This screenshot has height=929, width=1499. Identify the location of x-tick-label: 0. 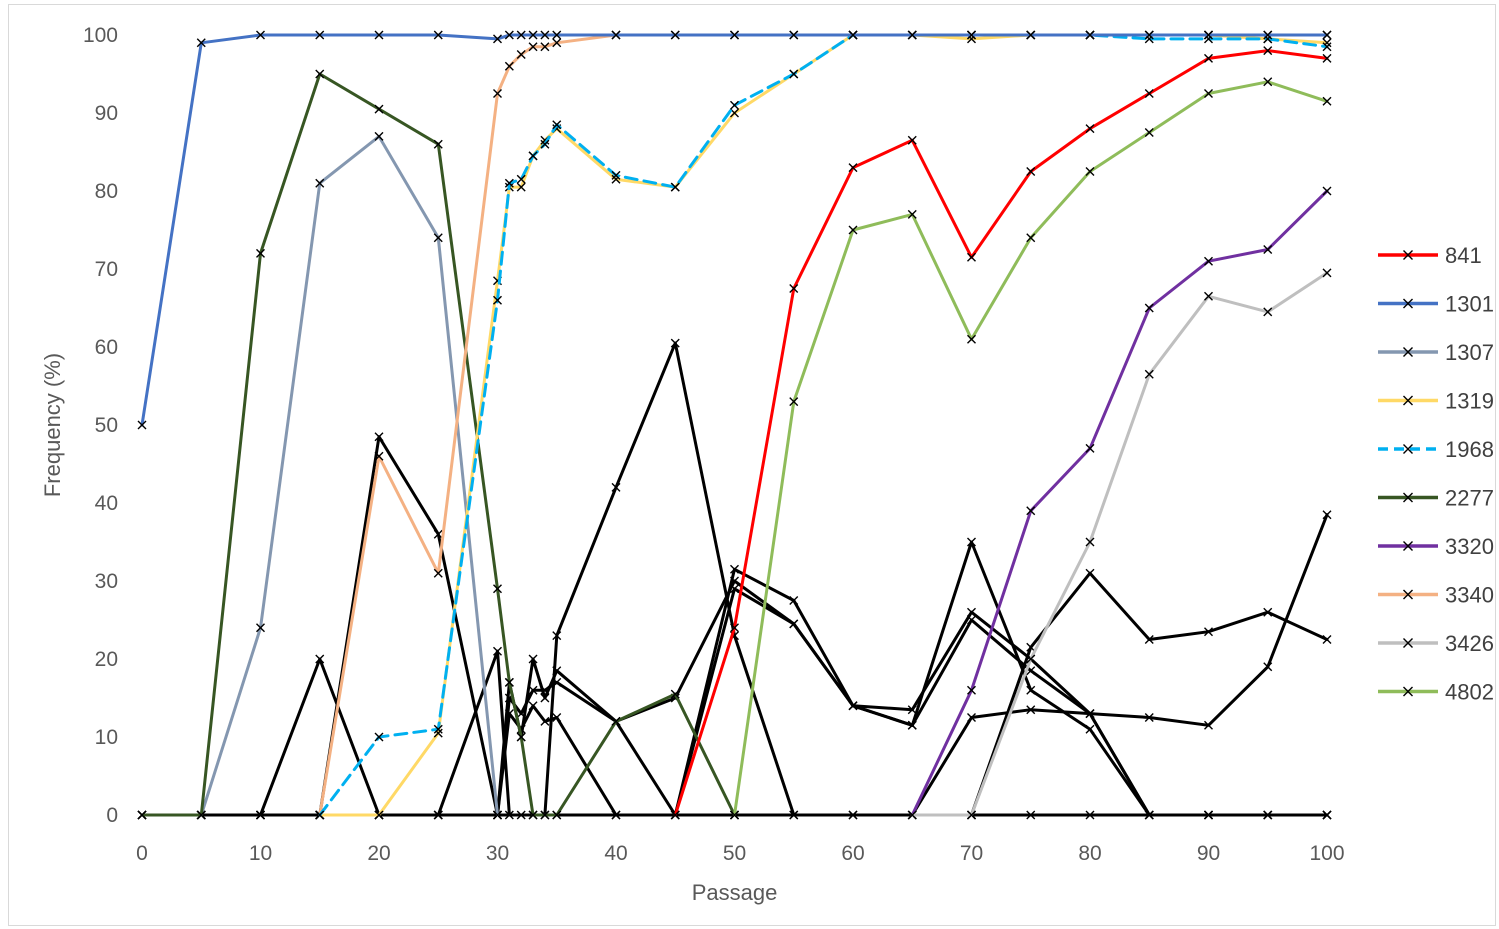
(142, 853).